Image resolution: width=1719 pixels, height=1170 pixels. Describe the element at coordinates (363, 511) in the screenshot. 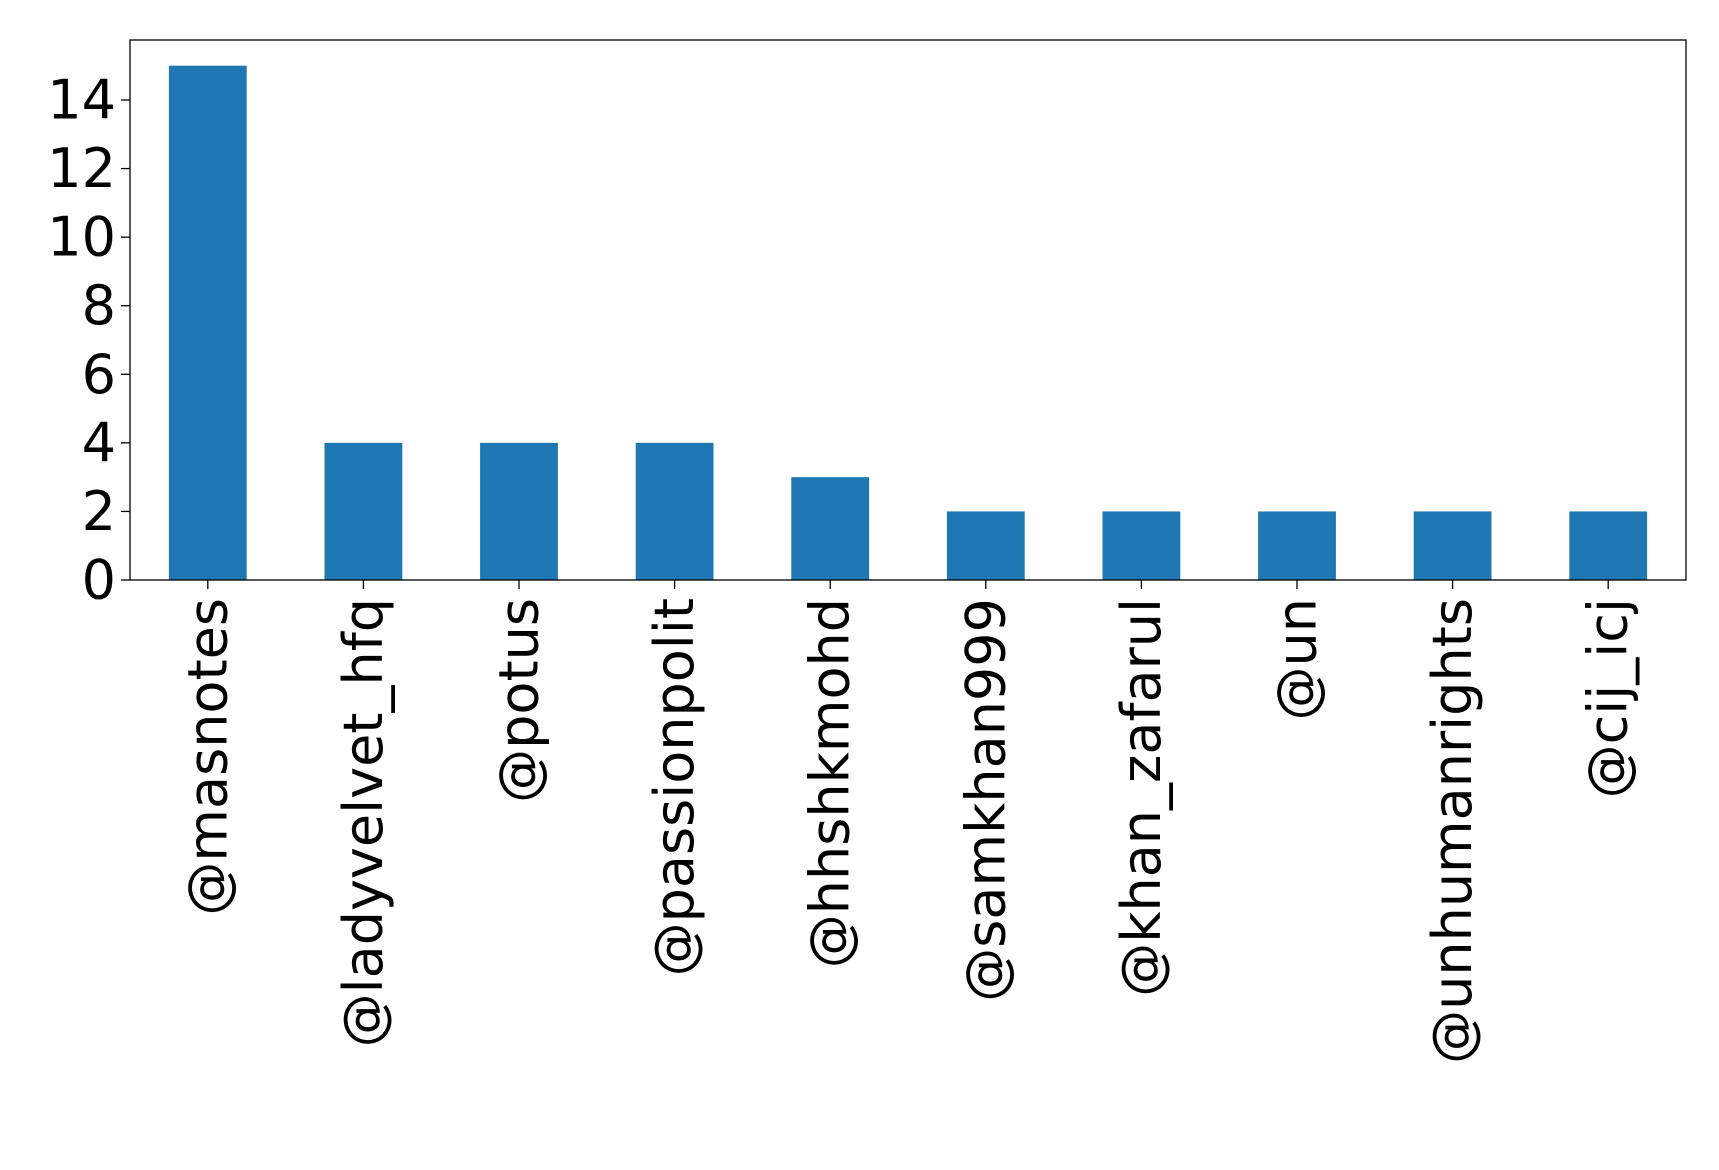

I see `bar-ladyvelvethfq` at that location.